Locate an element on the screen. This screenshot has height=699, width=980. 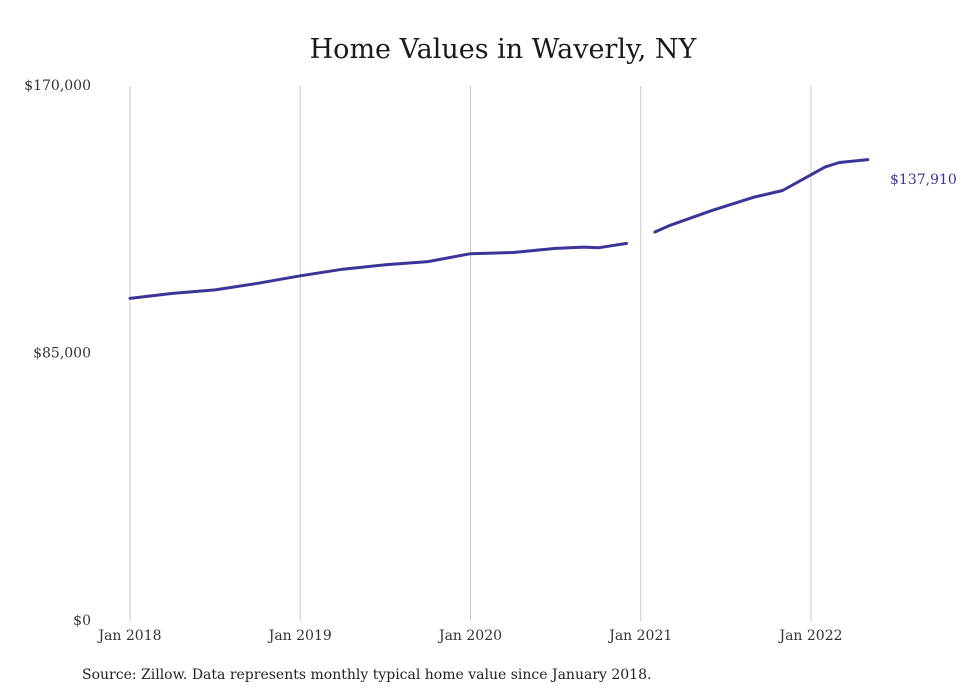
x-tick-label: Jan 2019 is located at coordinates (299, 636).